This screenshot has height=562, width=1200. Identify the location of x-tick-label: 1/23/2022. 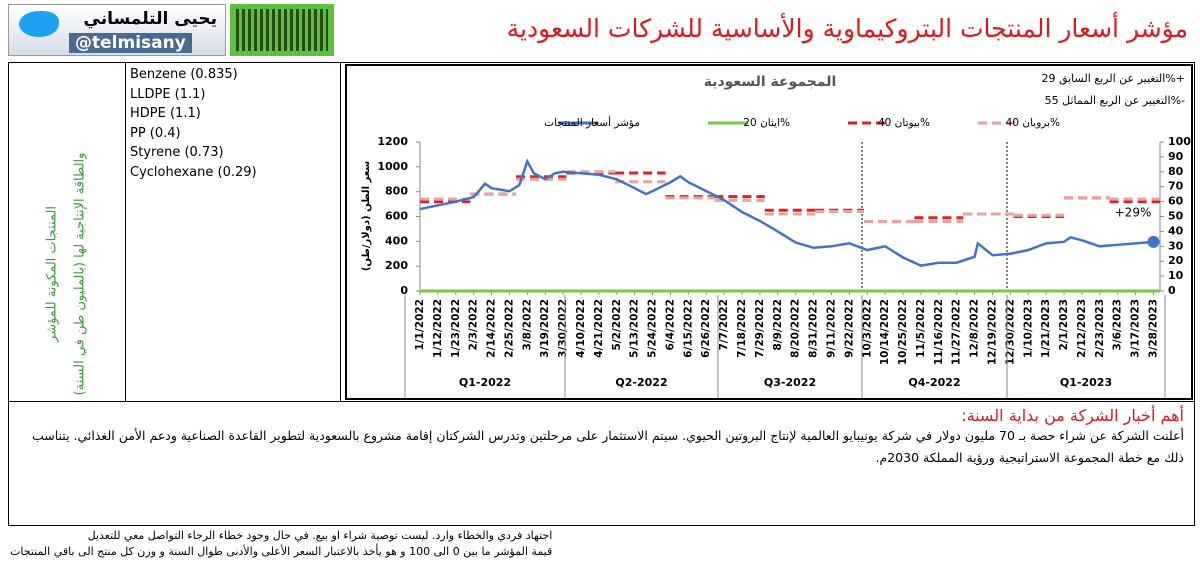
(456, 328).